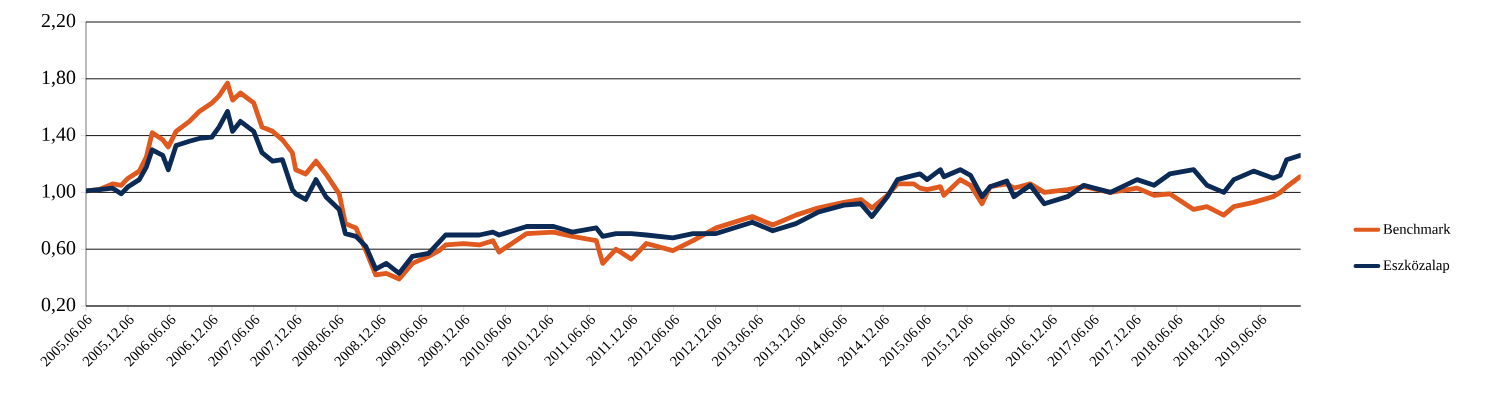 This screenshot has width=1511, height=408. Describe the element at coordinates (59, 135) in the screenshot. I see `y-tick-label: 1,40` at that location.